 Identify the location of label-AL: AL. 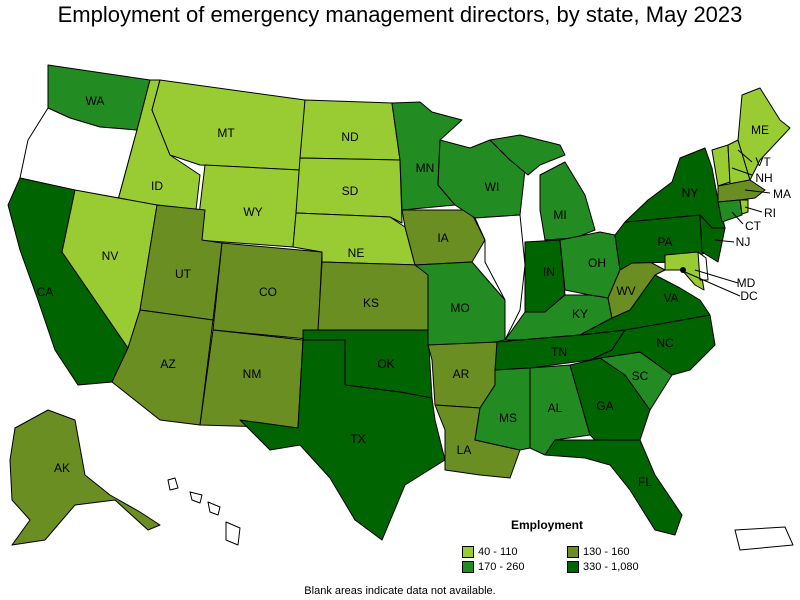
(555, 408).